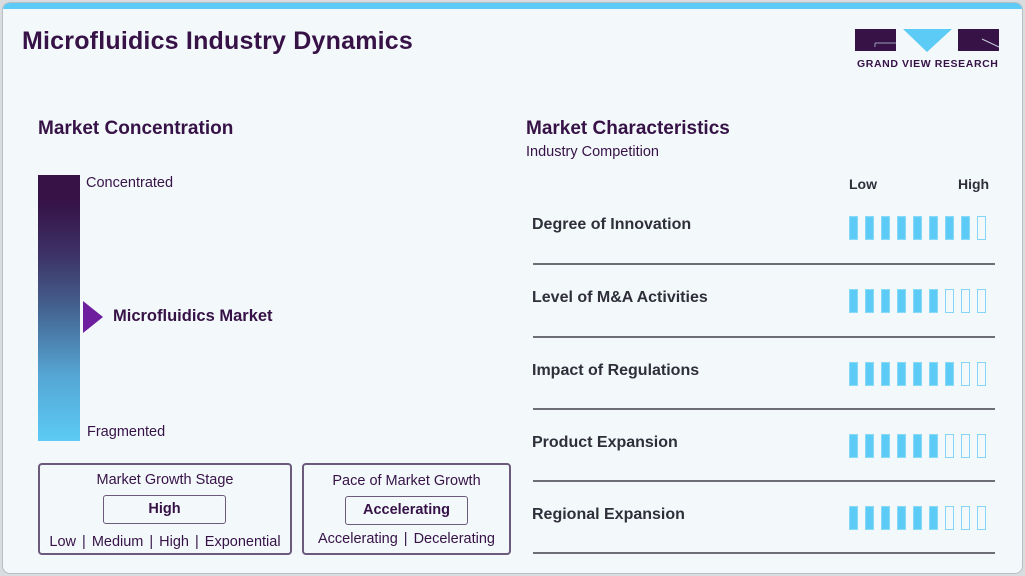 This screenshot has width=1025, height=576. Describe the element at coordinates (63, 542) in the screenshot. I see `option-low: Low` at that location.